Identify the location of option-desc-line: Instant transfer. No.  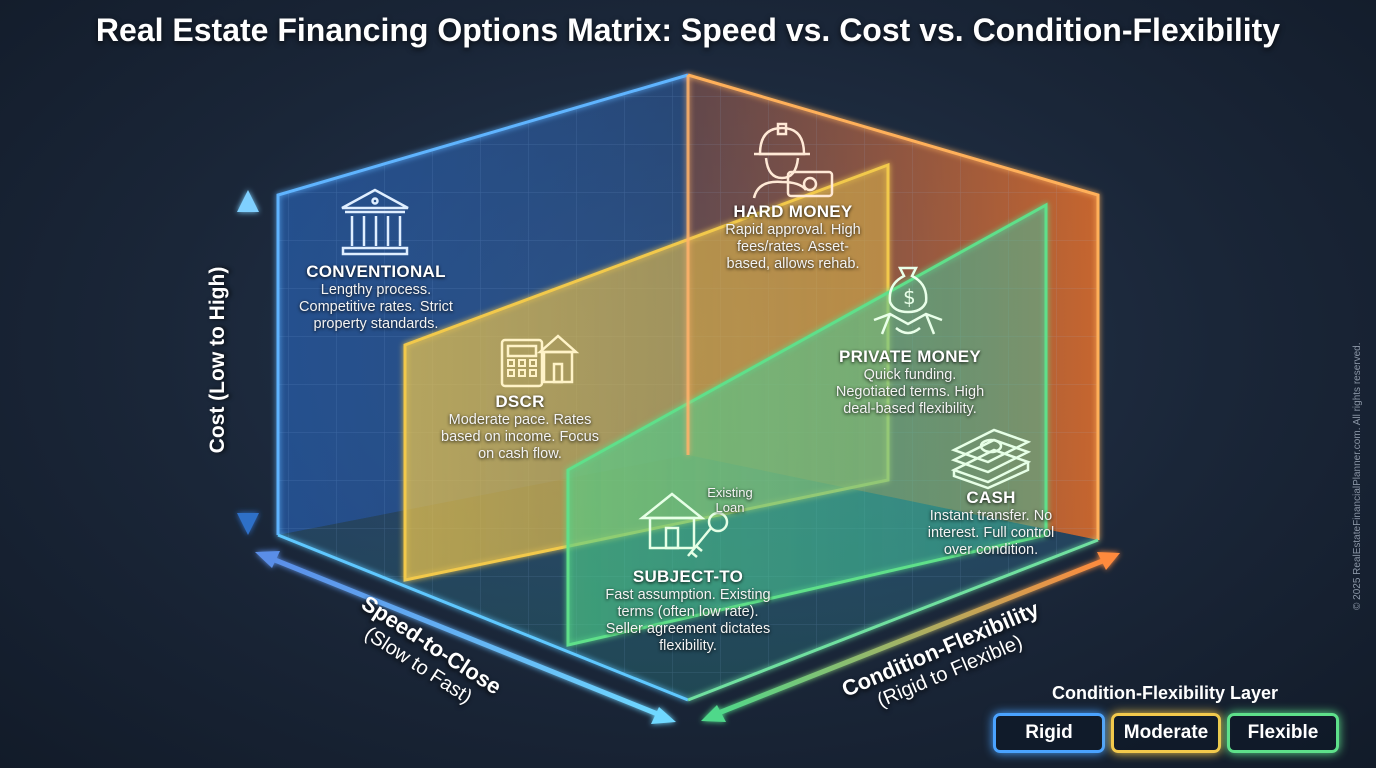
(991, 516).